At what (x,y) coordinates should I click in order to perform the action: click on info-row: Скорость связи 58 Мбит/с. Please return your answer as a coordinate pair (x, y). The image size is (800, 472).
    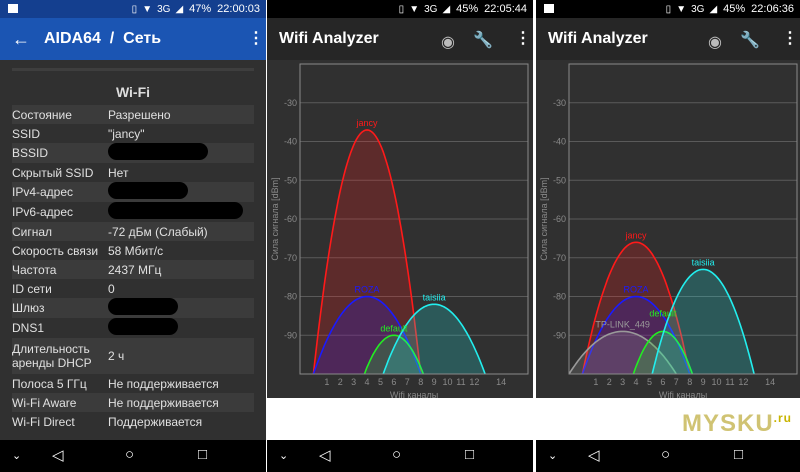
    Looking at the image, I should click on (133, 250).